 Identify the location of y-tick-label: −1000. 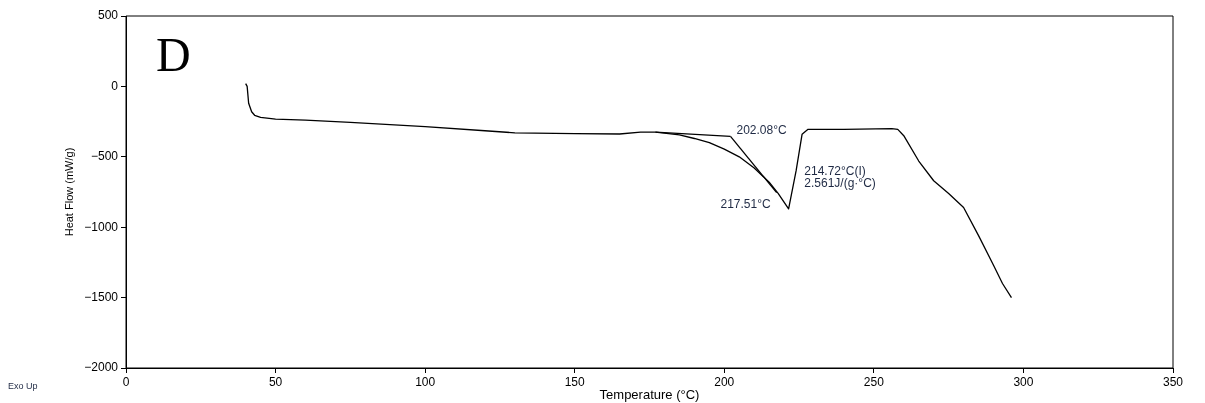
(101, 226).